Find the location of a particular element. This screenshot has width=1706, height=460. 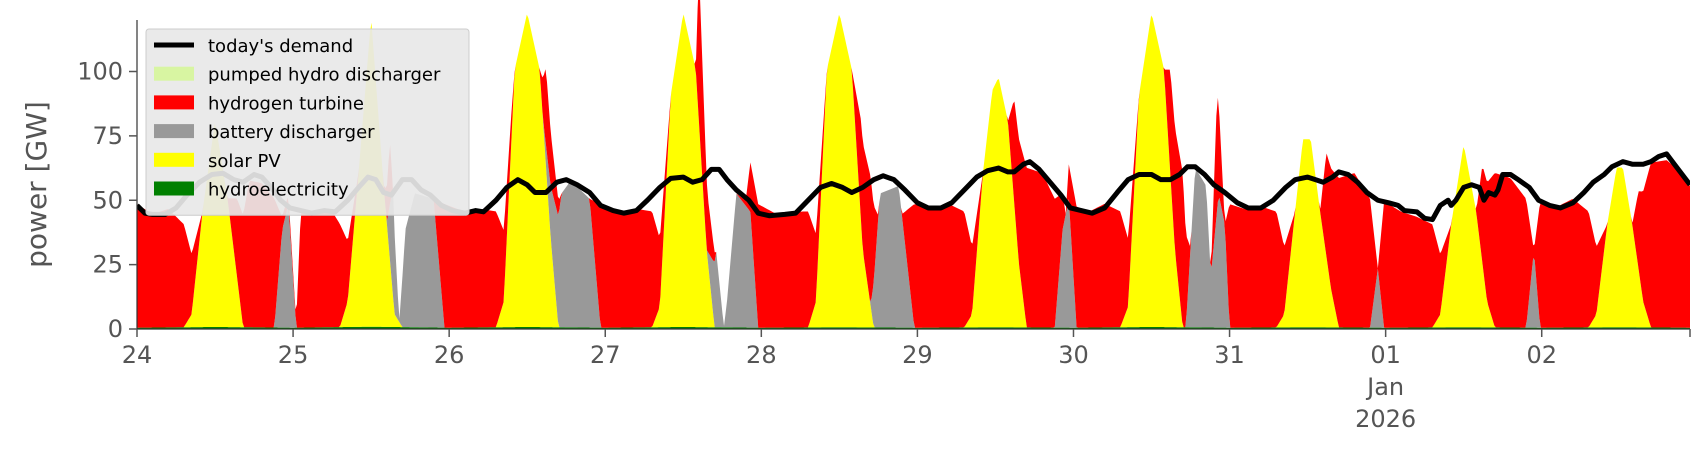

x-tick-label: 30 is located at coordinates (1073, 355).